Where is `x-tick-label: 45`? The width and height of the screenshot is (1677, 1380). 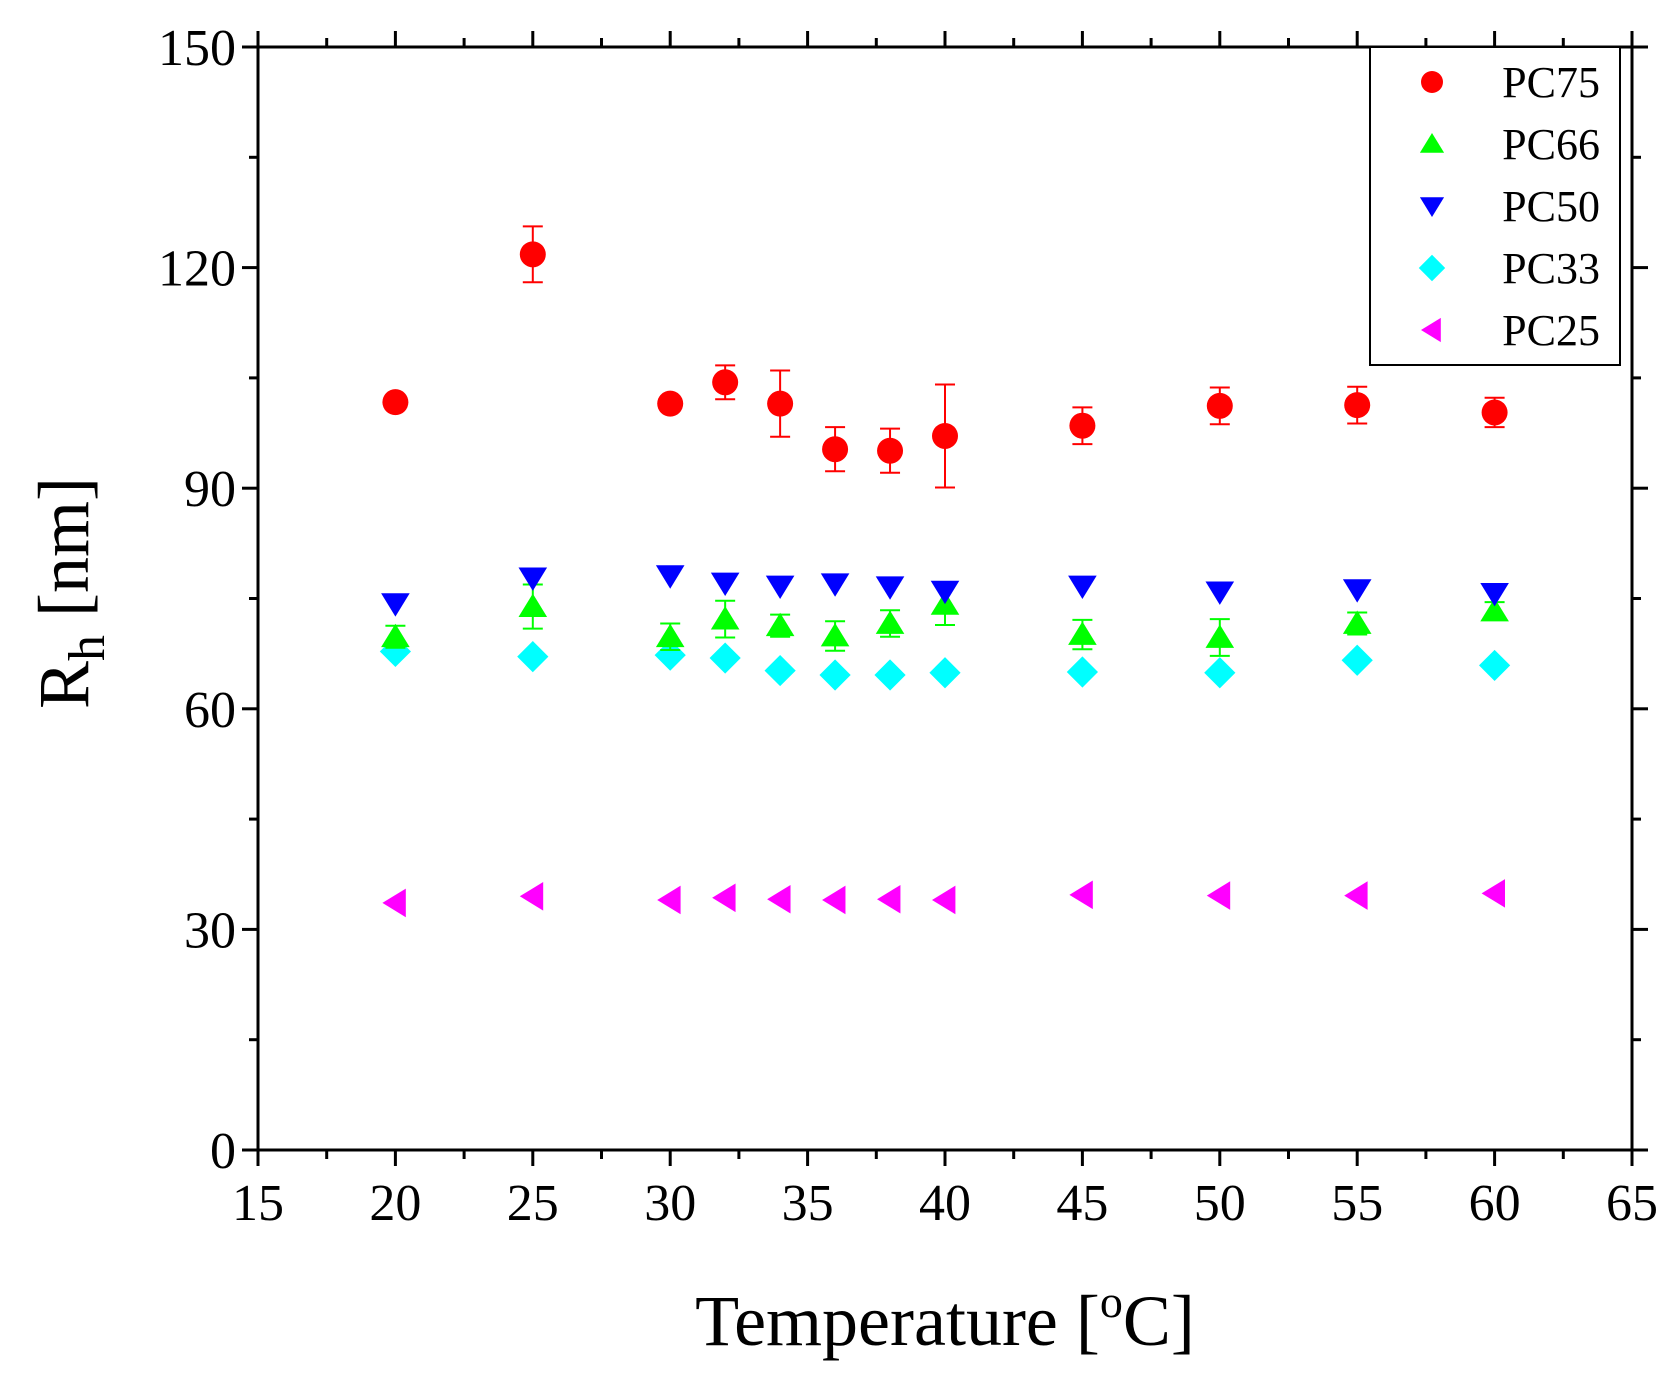
x-tick-label: 45 is located at coordinates (1082, 1203).